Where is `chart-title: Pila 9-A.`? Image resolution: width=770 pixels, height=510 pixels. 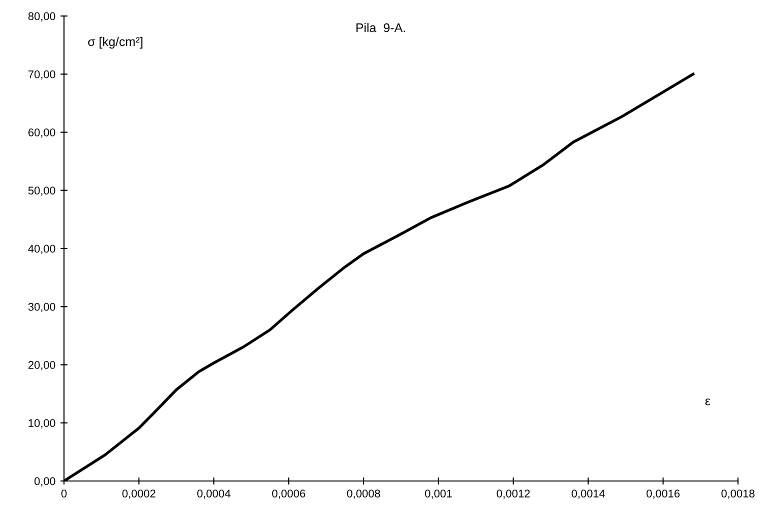
chart-title: Pila 9-A. is located at coordinates (380, 27).